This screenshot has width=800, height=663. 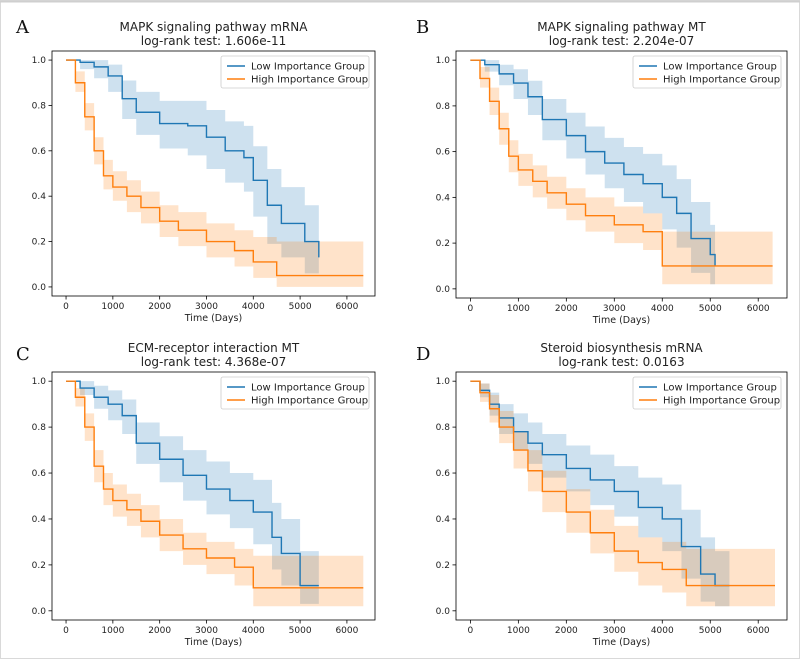 I want to click on panel-letter: A, so click(x=22, y=27).